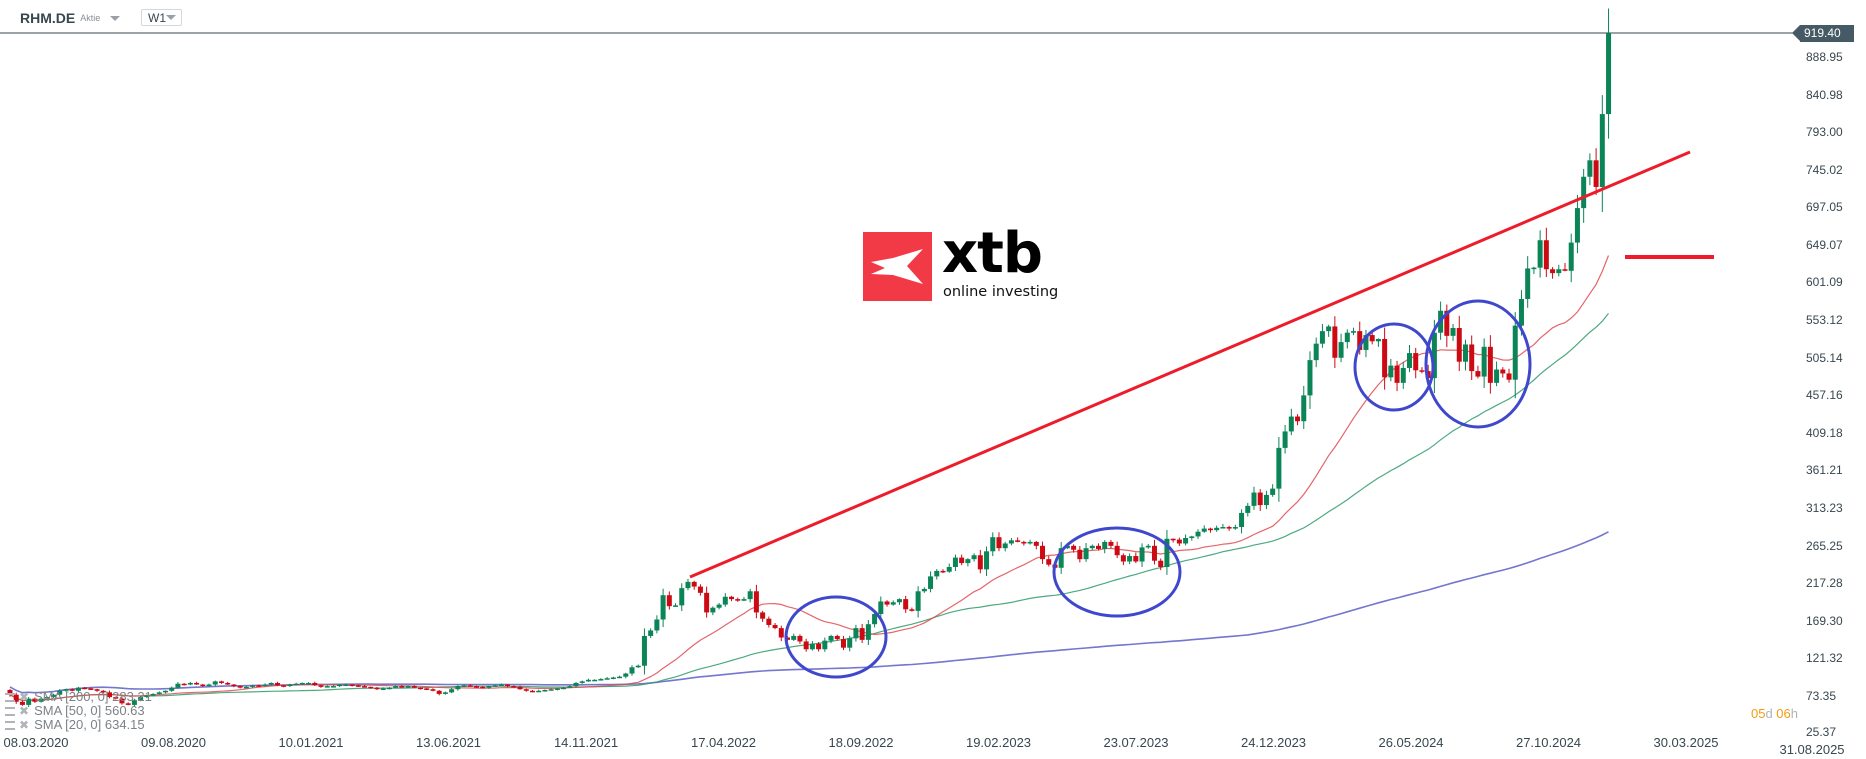 The image size is (1866, 759). I want to click on price-tick-label: 888.95, so click(1824, 56).